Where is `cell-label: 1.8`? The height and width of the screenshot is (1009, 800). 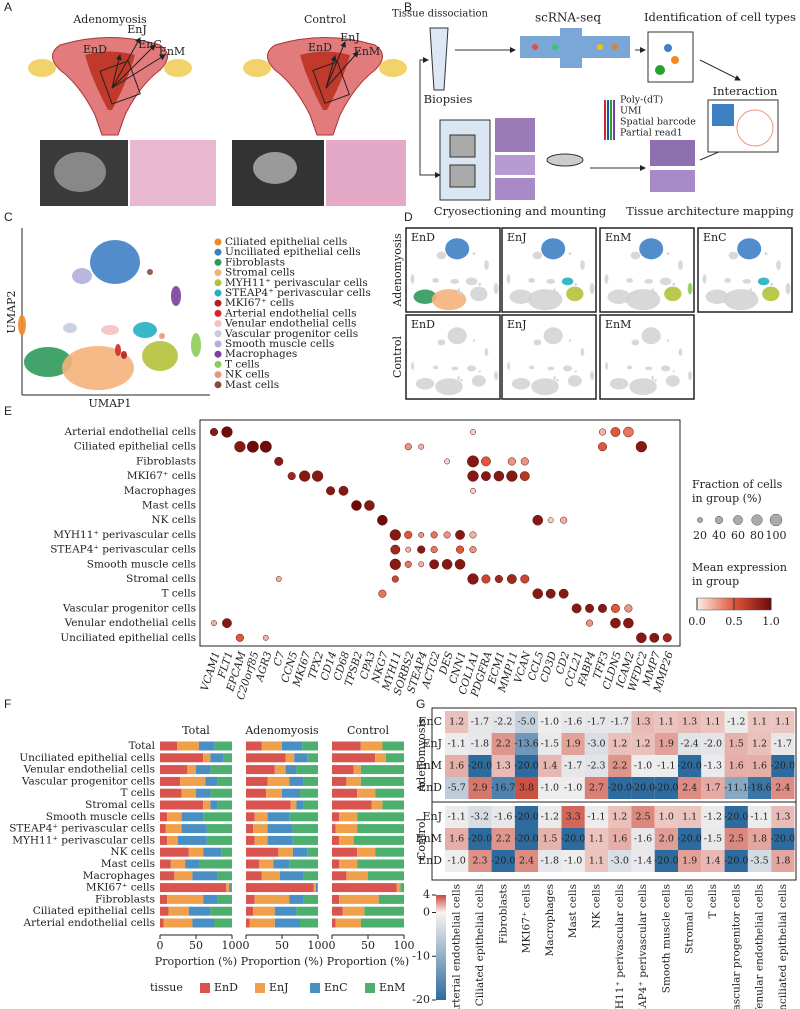 cell-label: 1.8 is located at coordinates (759, 839).